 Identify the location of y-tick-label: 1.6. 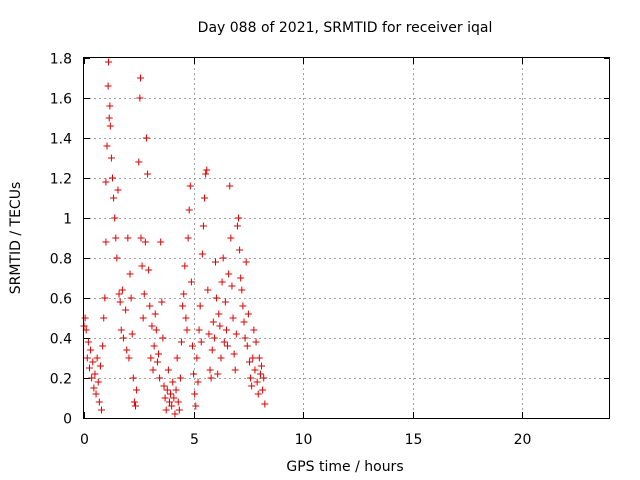
(61, 100).